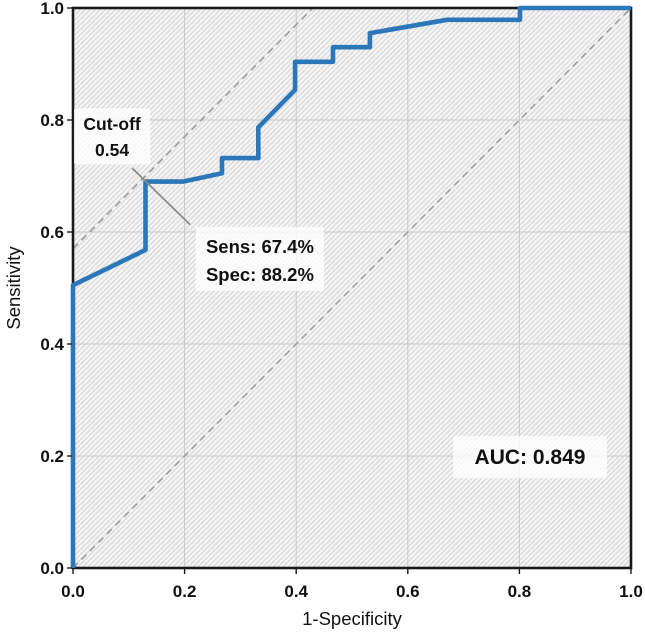 This screenshot has height=635, width=645. I want to click on auc-annotation-box, so click(530, 457).